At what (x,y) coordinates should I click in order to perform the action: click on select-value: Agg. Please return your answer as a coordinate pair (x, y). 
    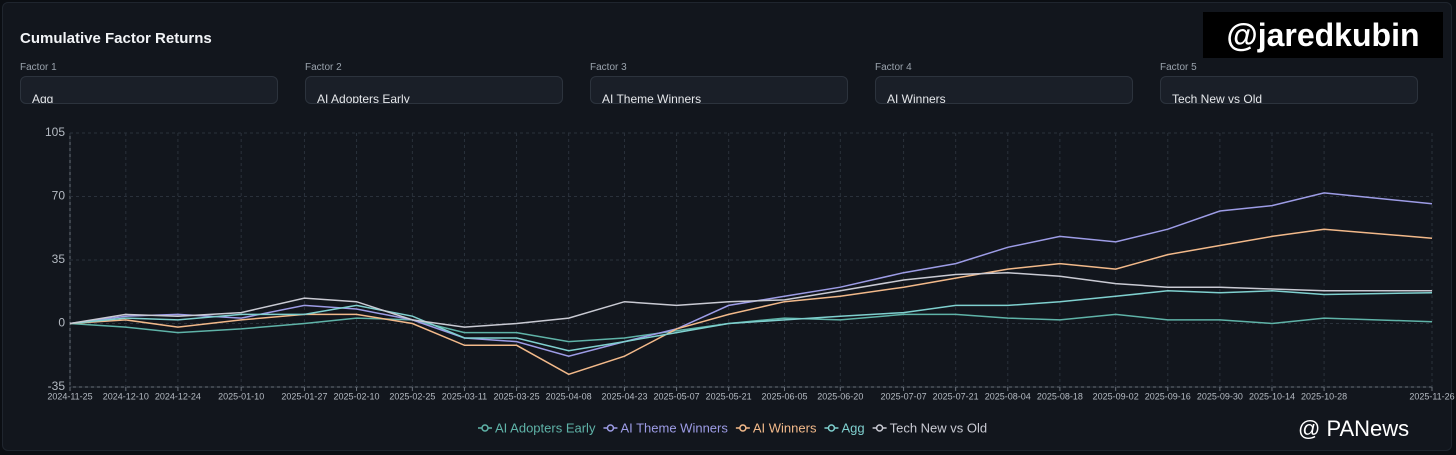
    Looking at the image, I should click on (43, 98).